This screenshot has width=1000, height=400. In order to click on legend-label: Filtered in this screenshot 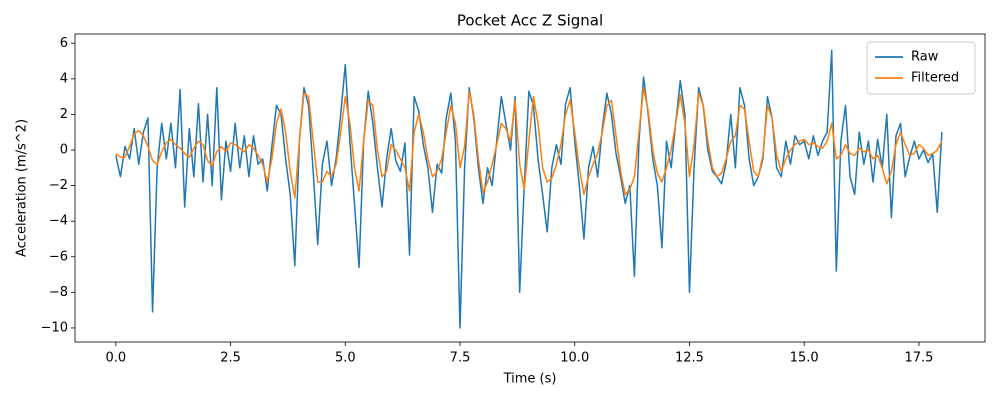, I will do `click(935, 78)`.